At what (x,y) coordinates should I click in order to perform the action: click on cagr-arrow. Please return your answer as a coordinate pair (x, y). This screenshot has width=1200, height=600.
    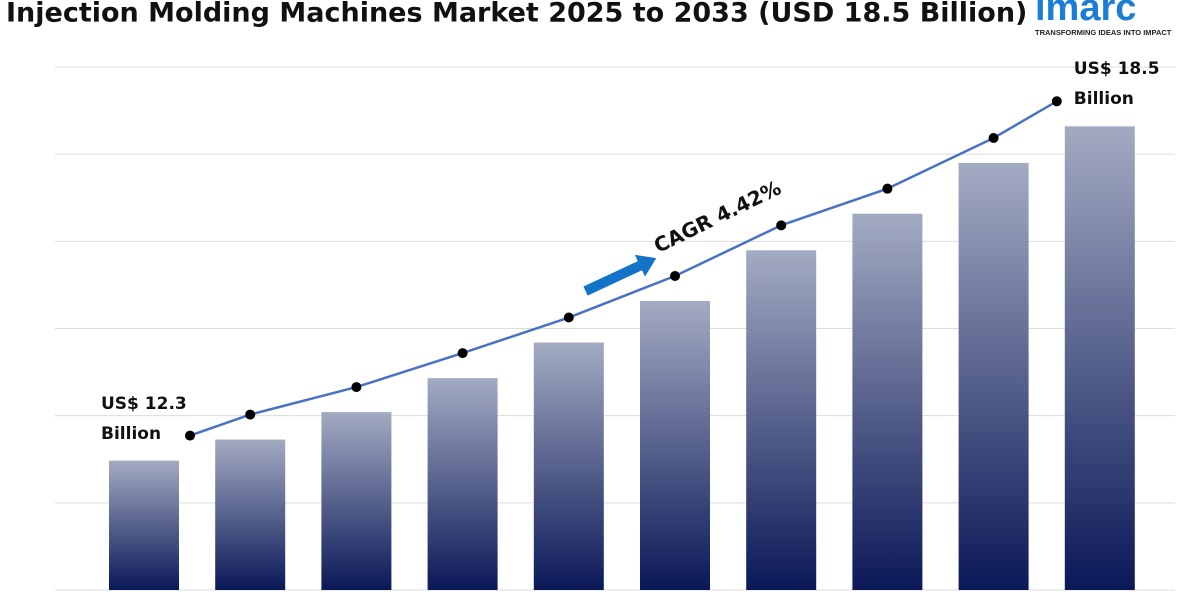
    Looking at the image, I should click on (620, 275).